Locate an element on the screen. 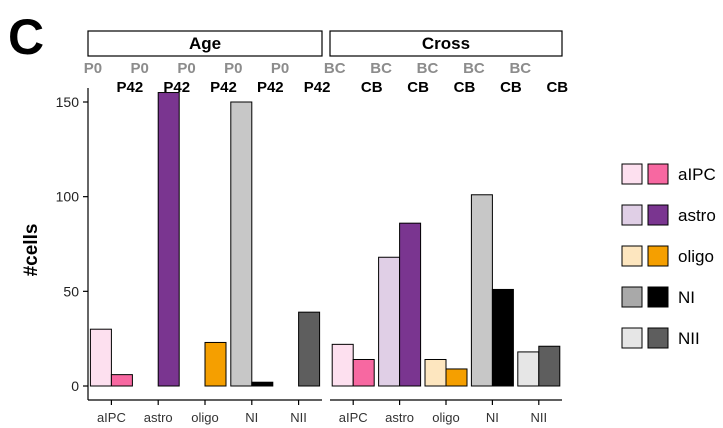 Image resolution: width=723 pixels, height=428 pixels. bar-astro-bc is located at coordinates (389, 321).